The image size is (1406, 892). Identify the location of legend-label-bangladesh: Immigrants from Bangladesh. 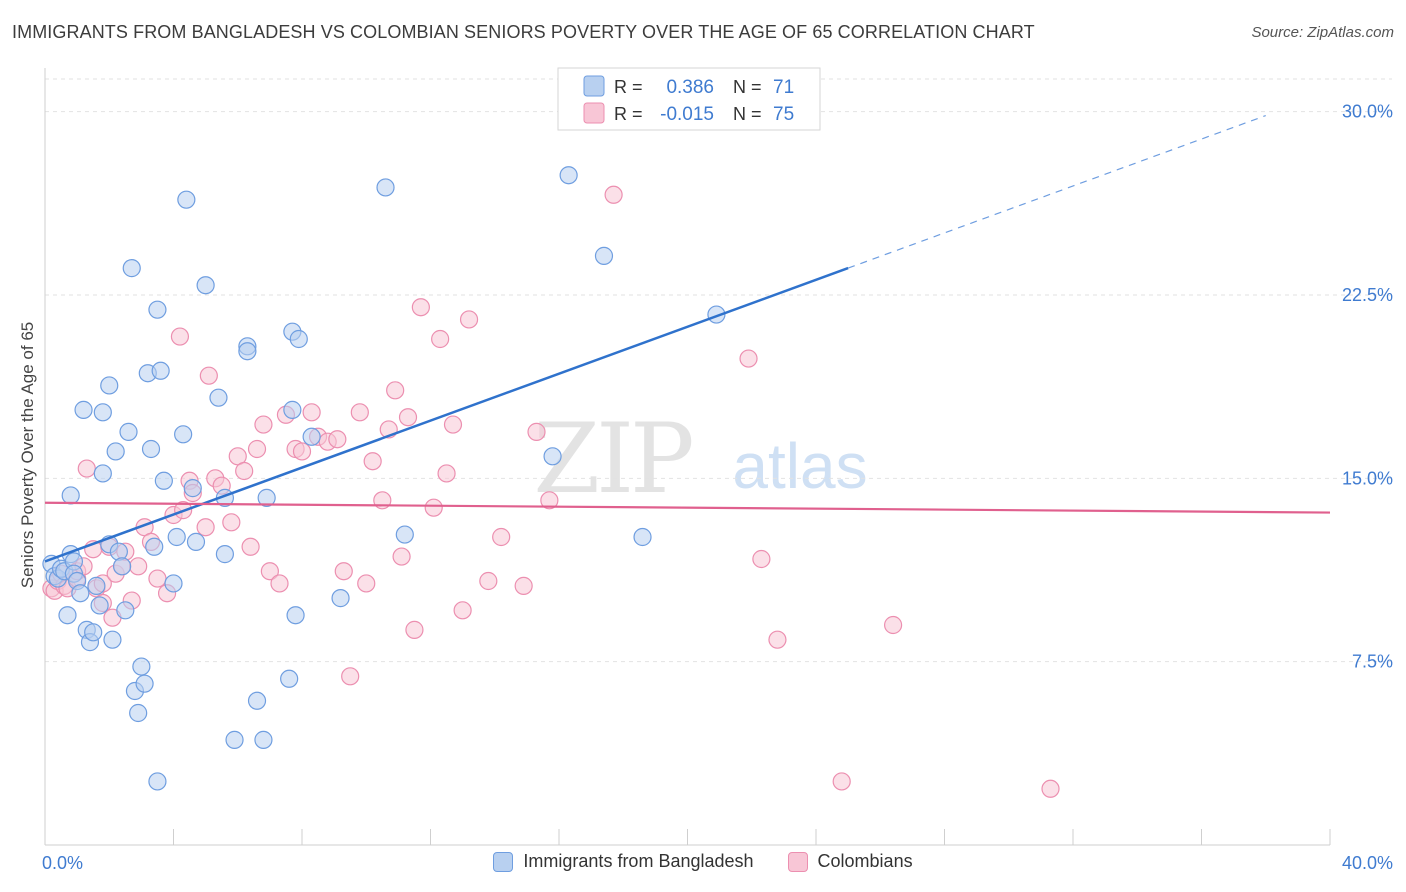
(638, 861).